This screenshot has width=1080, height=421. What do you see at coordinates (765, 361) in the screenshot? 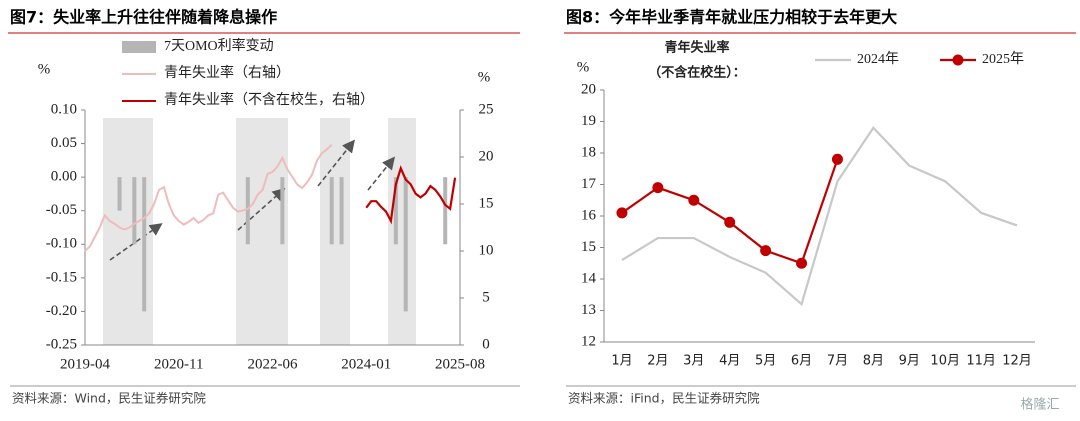
I see `x-tick-label: 5月` at bounding box center [765, 361].